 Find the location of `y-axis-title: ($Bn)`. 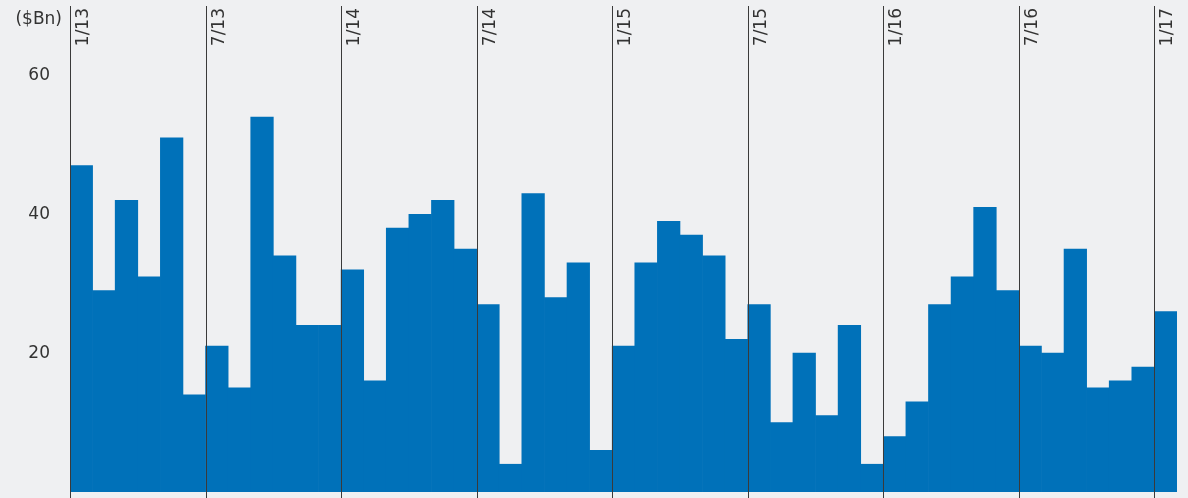

y-axis-title: ($Bn) is located at coordinates (38, 18).